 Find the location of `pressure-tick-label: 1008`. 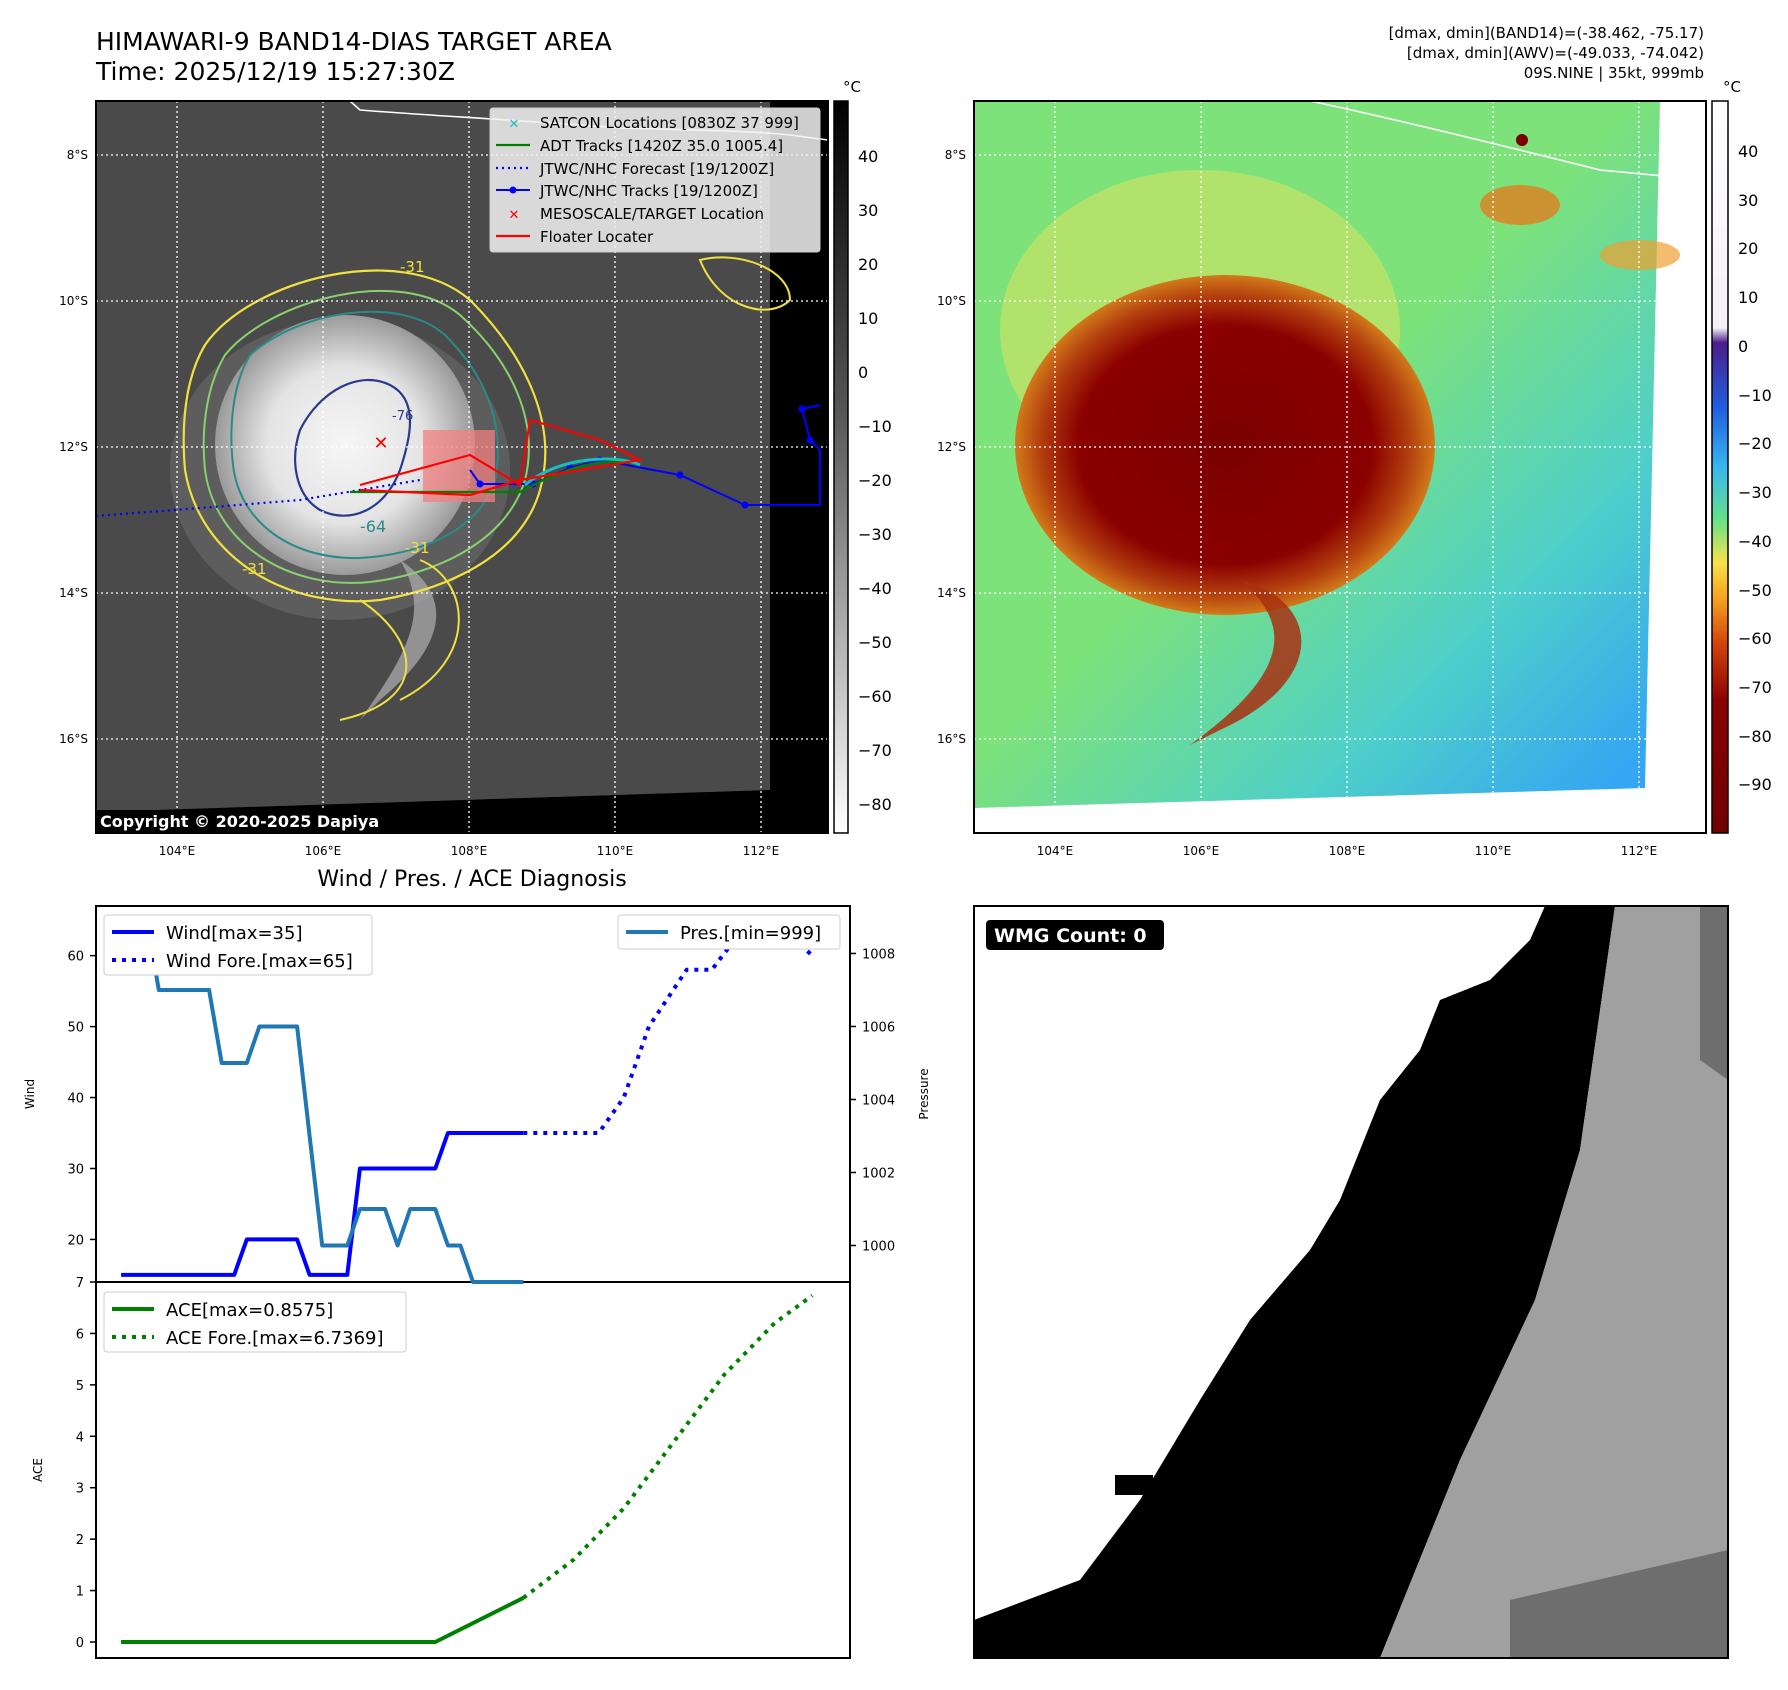

pressure-tick-label: 1008 is located at coordinates (878, 954).